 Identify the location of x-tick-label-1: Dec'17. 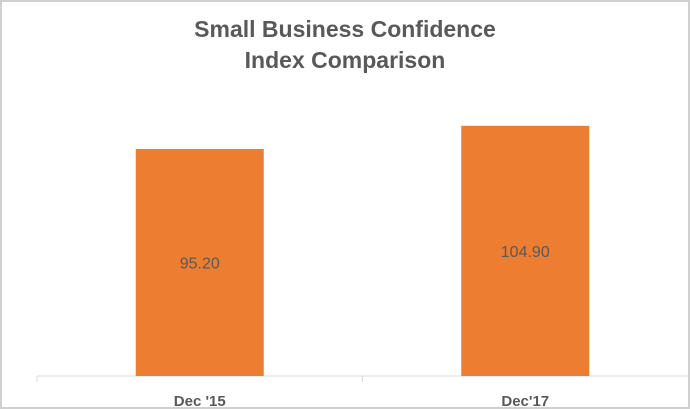
(525, 400).